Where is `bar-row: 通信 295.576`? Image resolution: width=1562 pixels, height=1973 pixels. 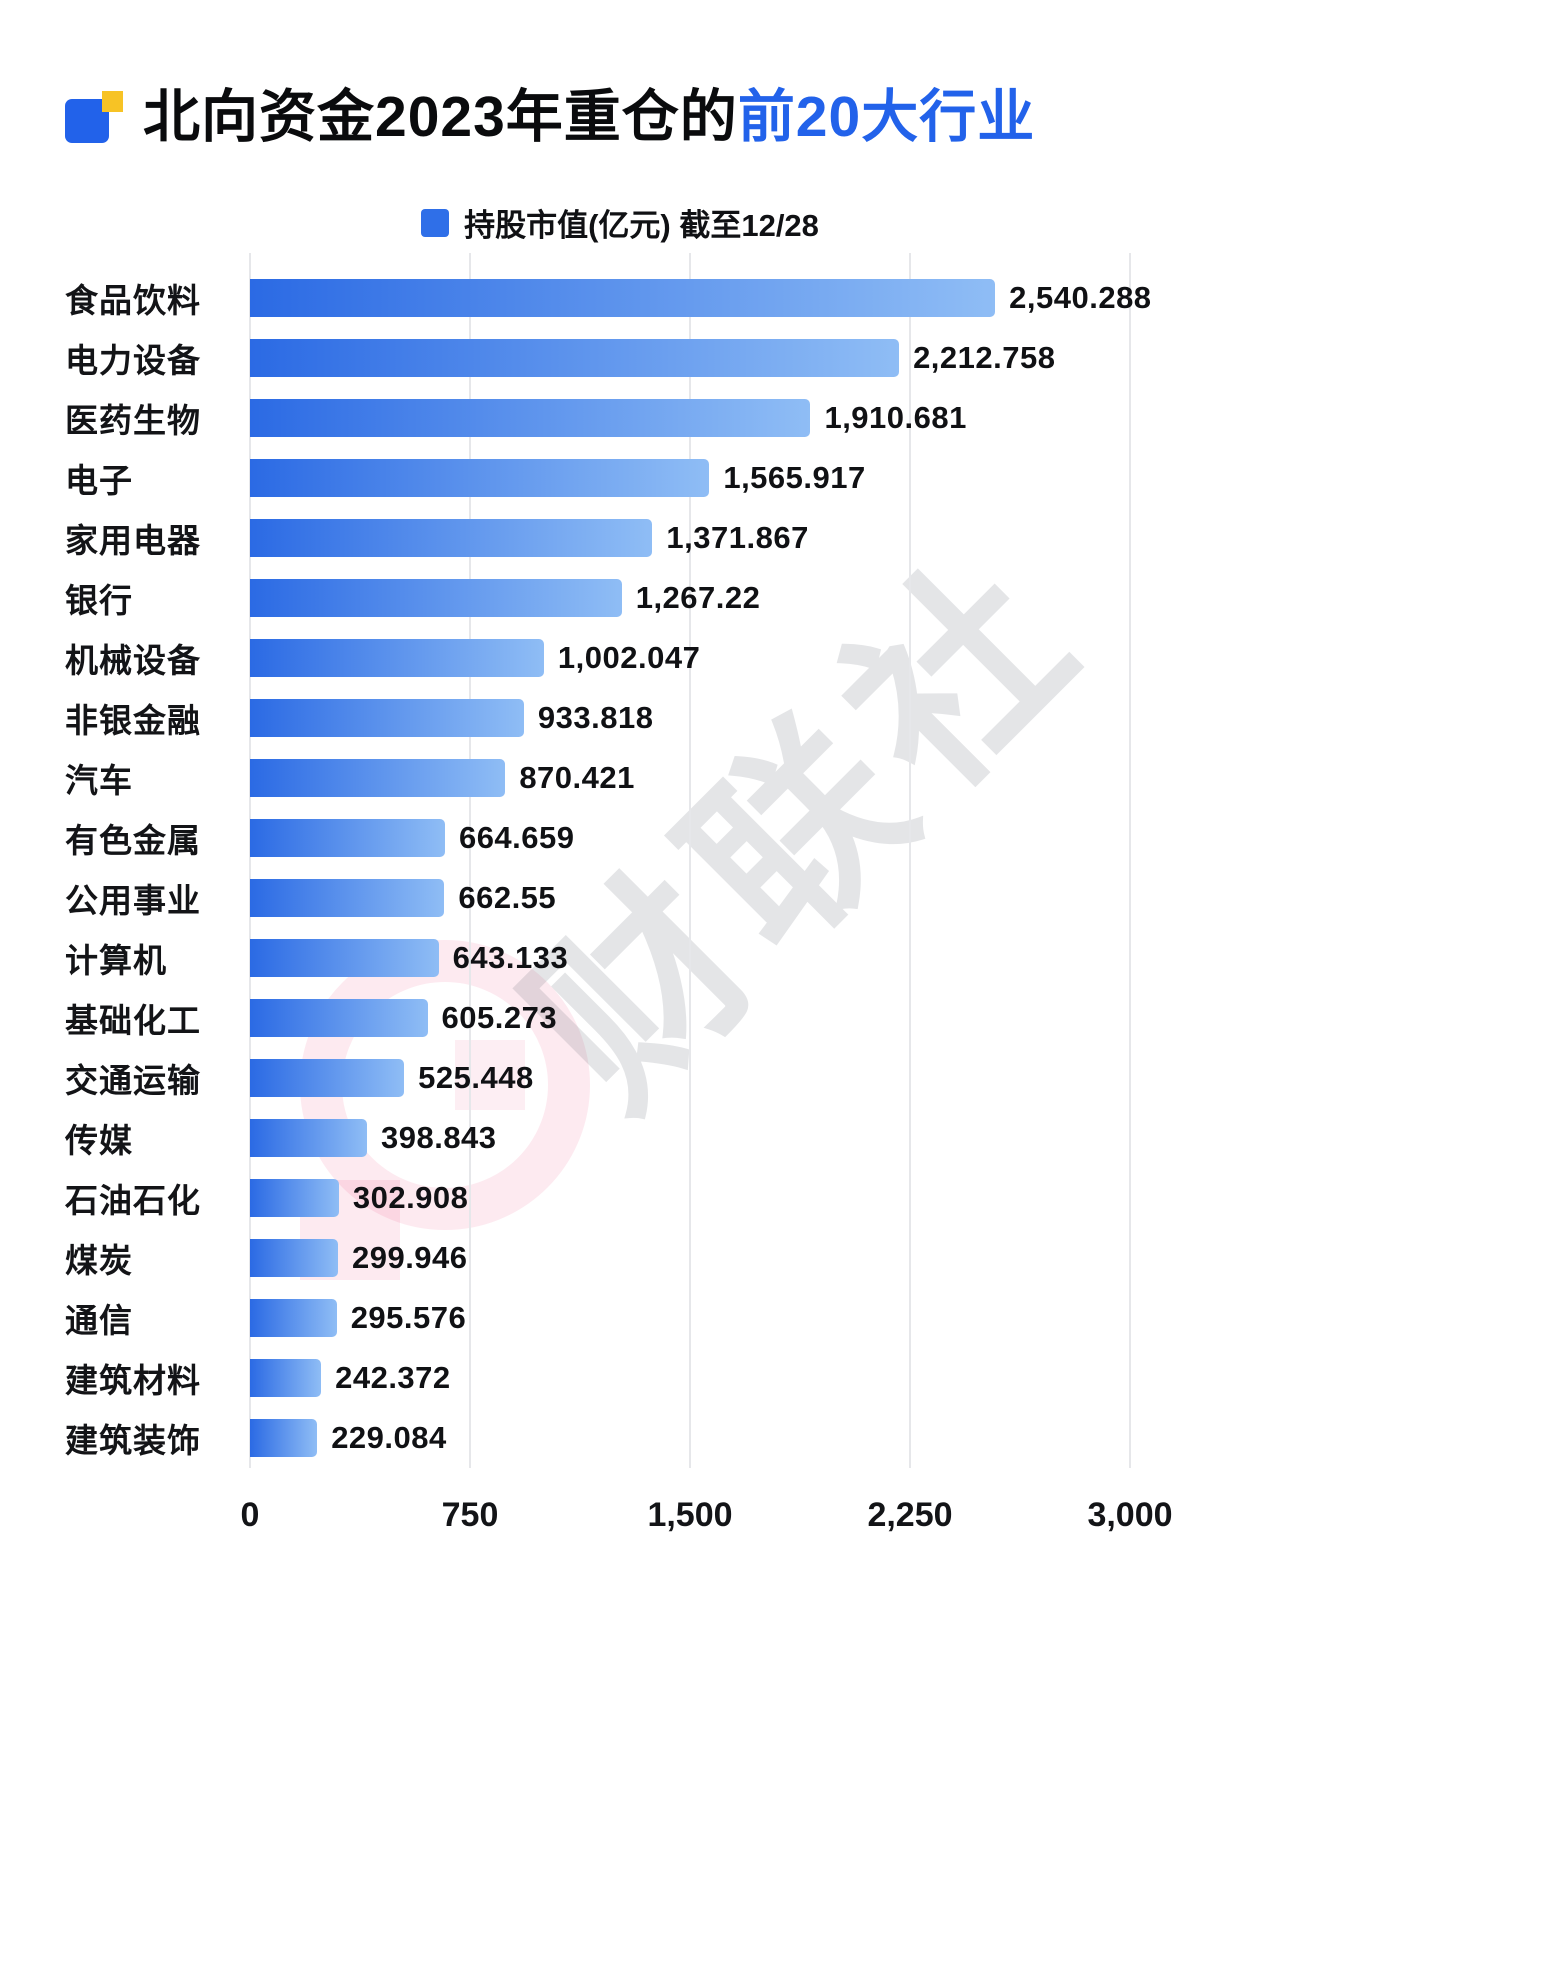
bar-row: 通信 295.576 is located at coordinates (781, 1318).